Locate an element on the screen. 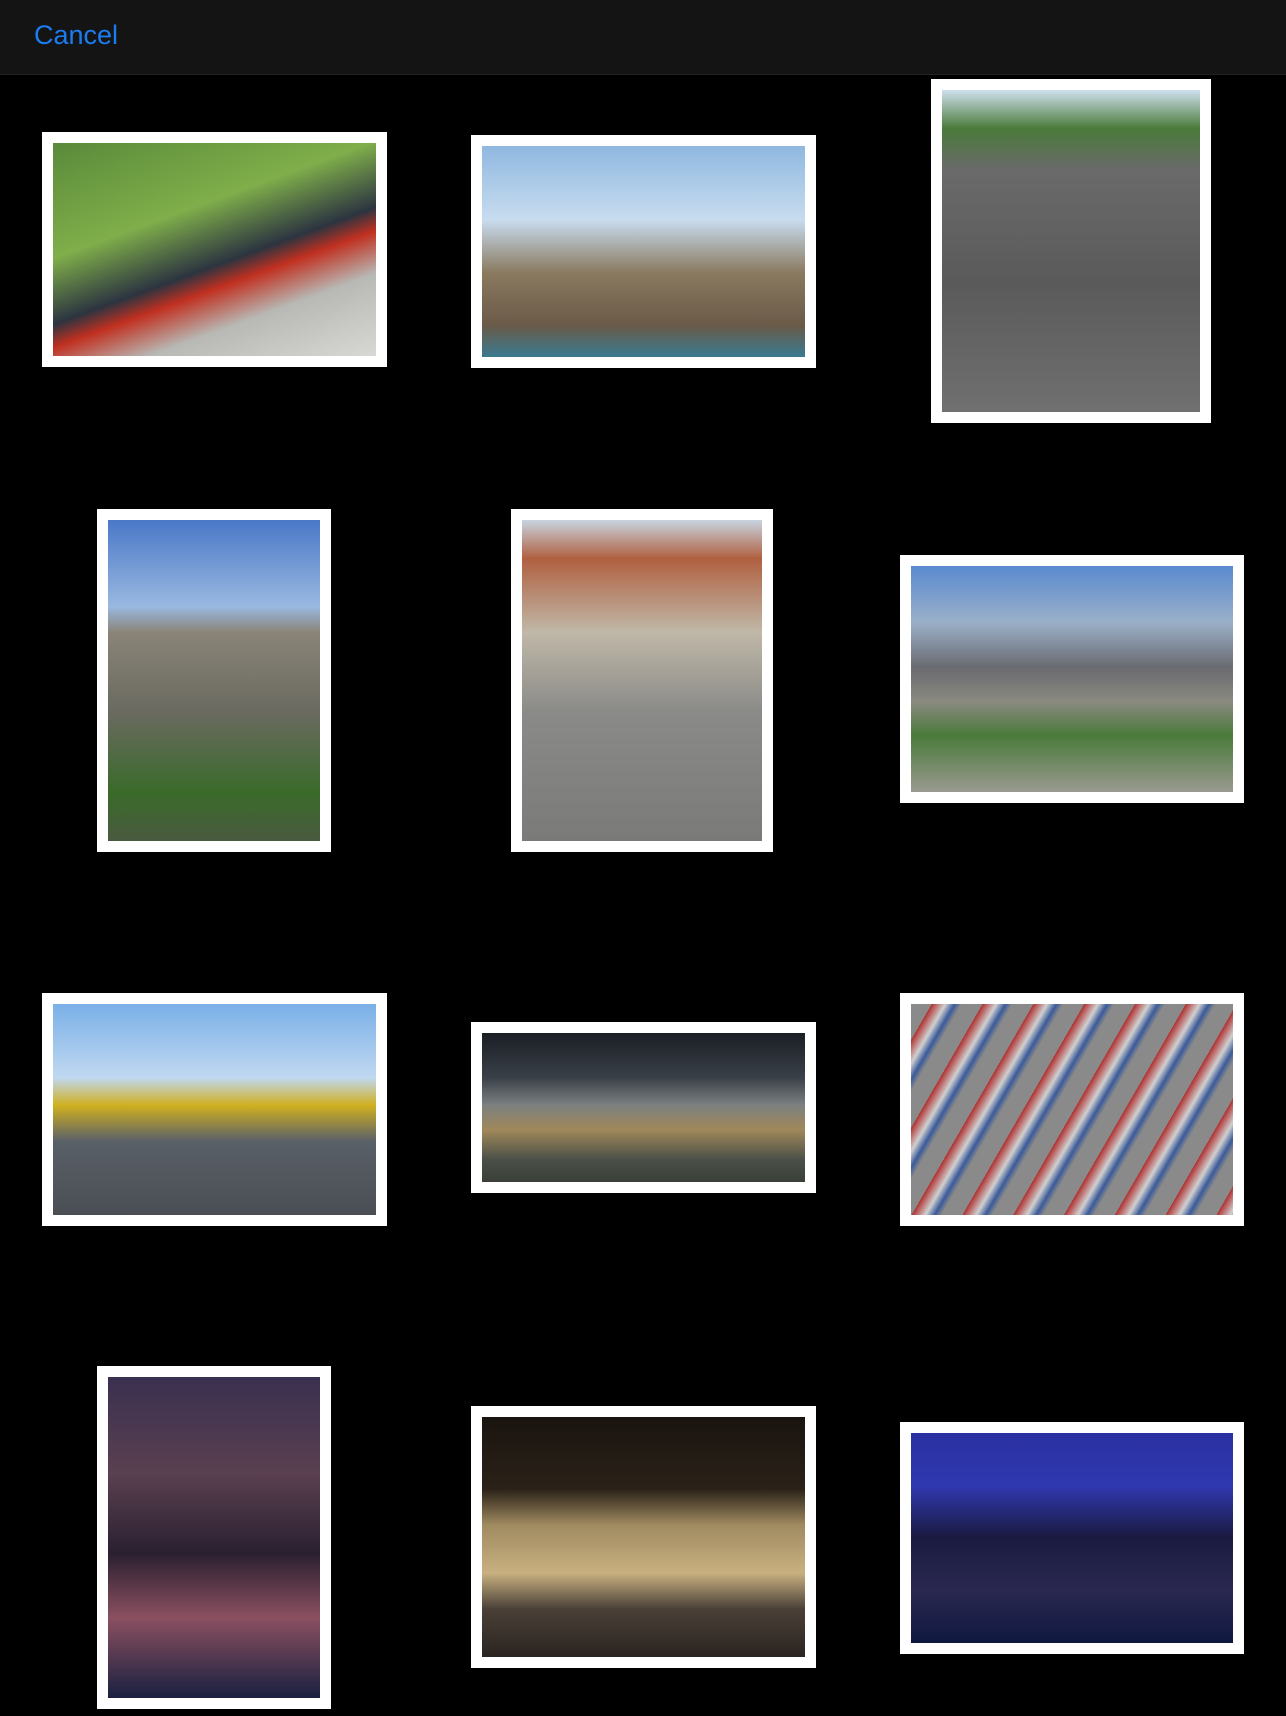  cancel-button: Cancel is located at coordinates (76, 35).